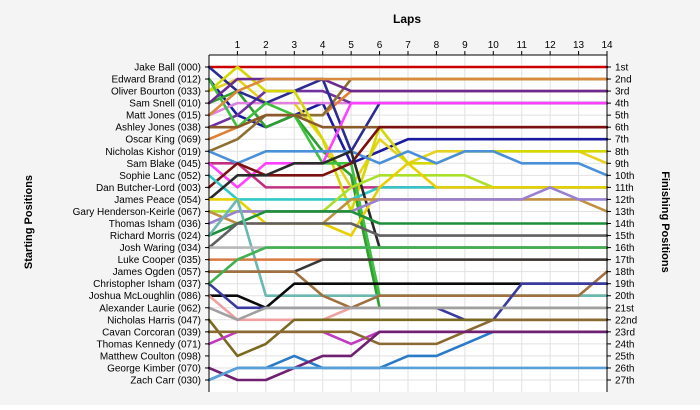  Describe the element at coordinates (624, 188) in the screenshot. I see `finishing-position-label: 11th` at that location.